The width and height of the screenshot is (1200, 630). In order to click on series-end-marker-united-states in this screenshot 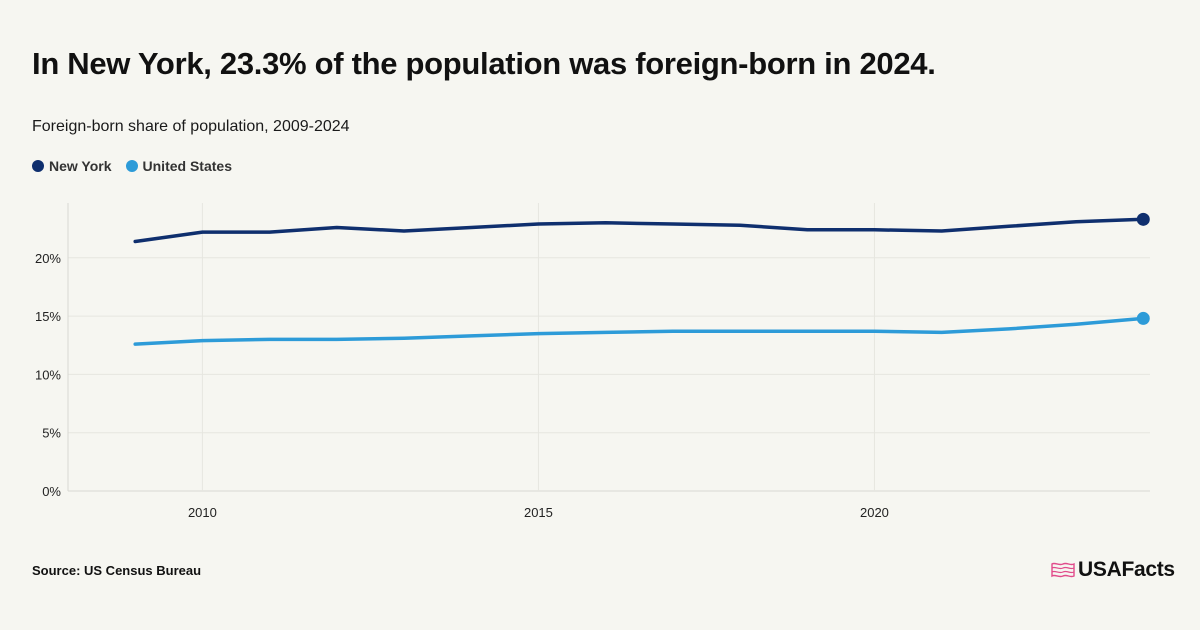, I will do `click(1143, 318)`.